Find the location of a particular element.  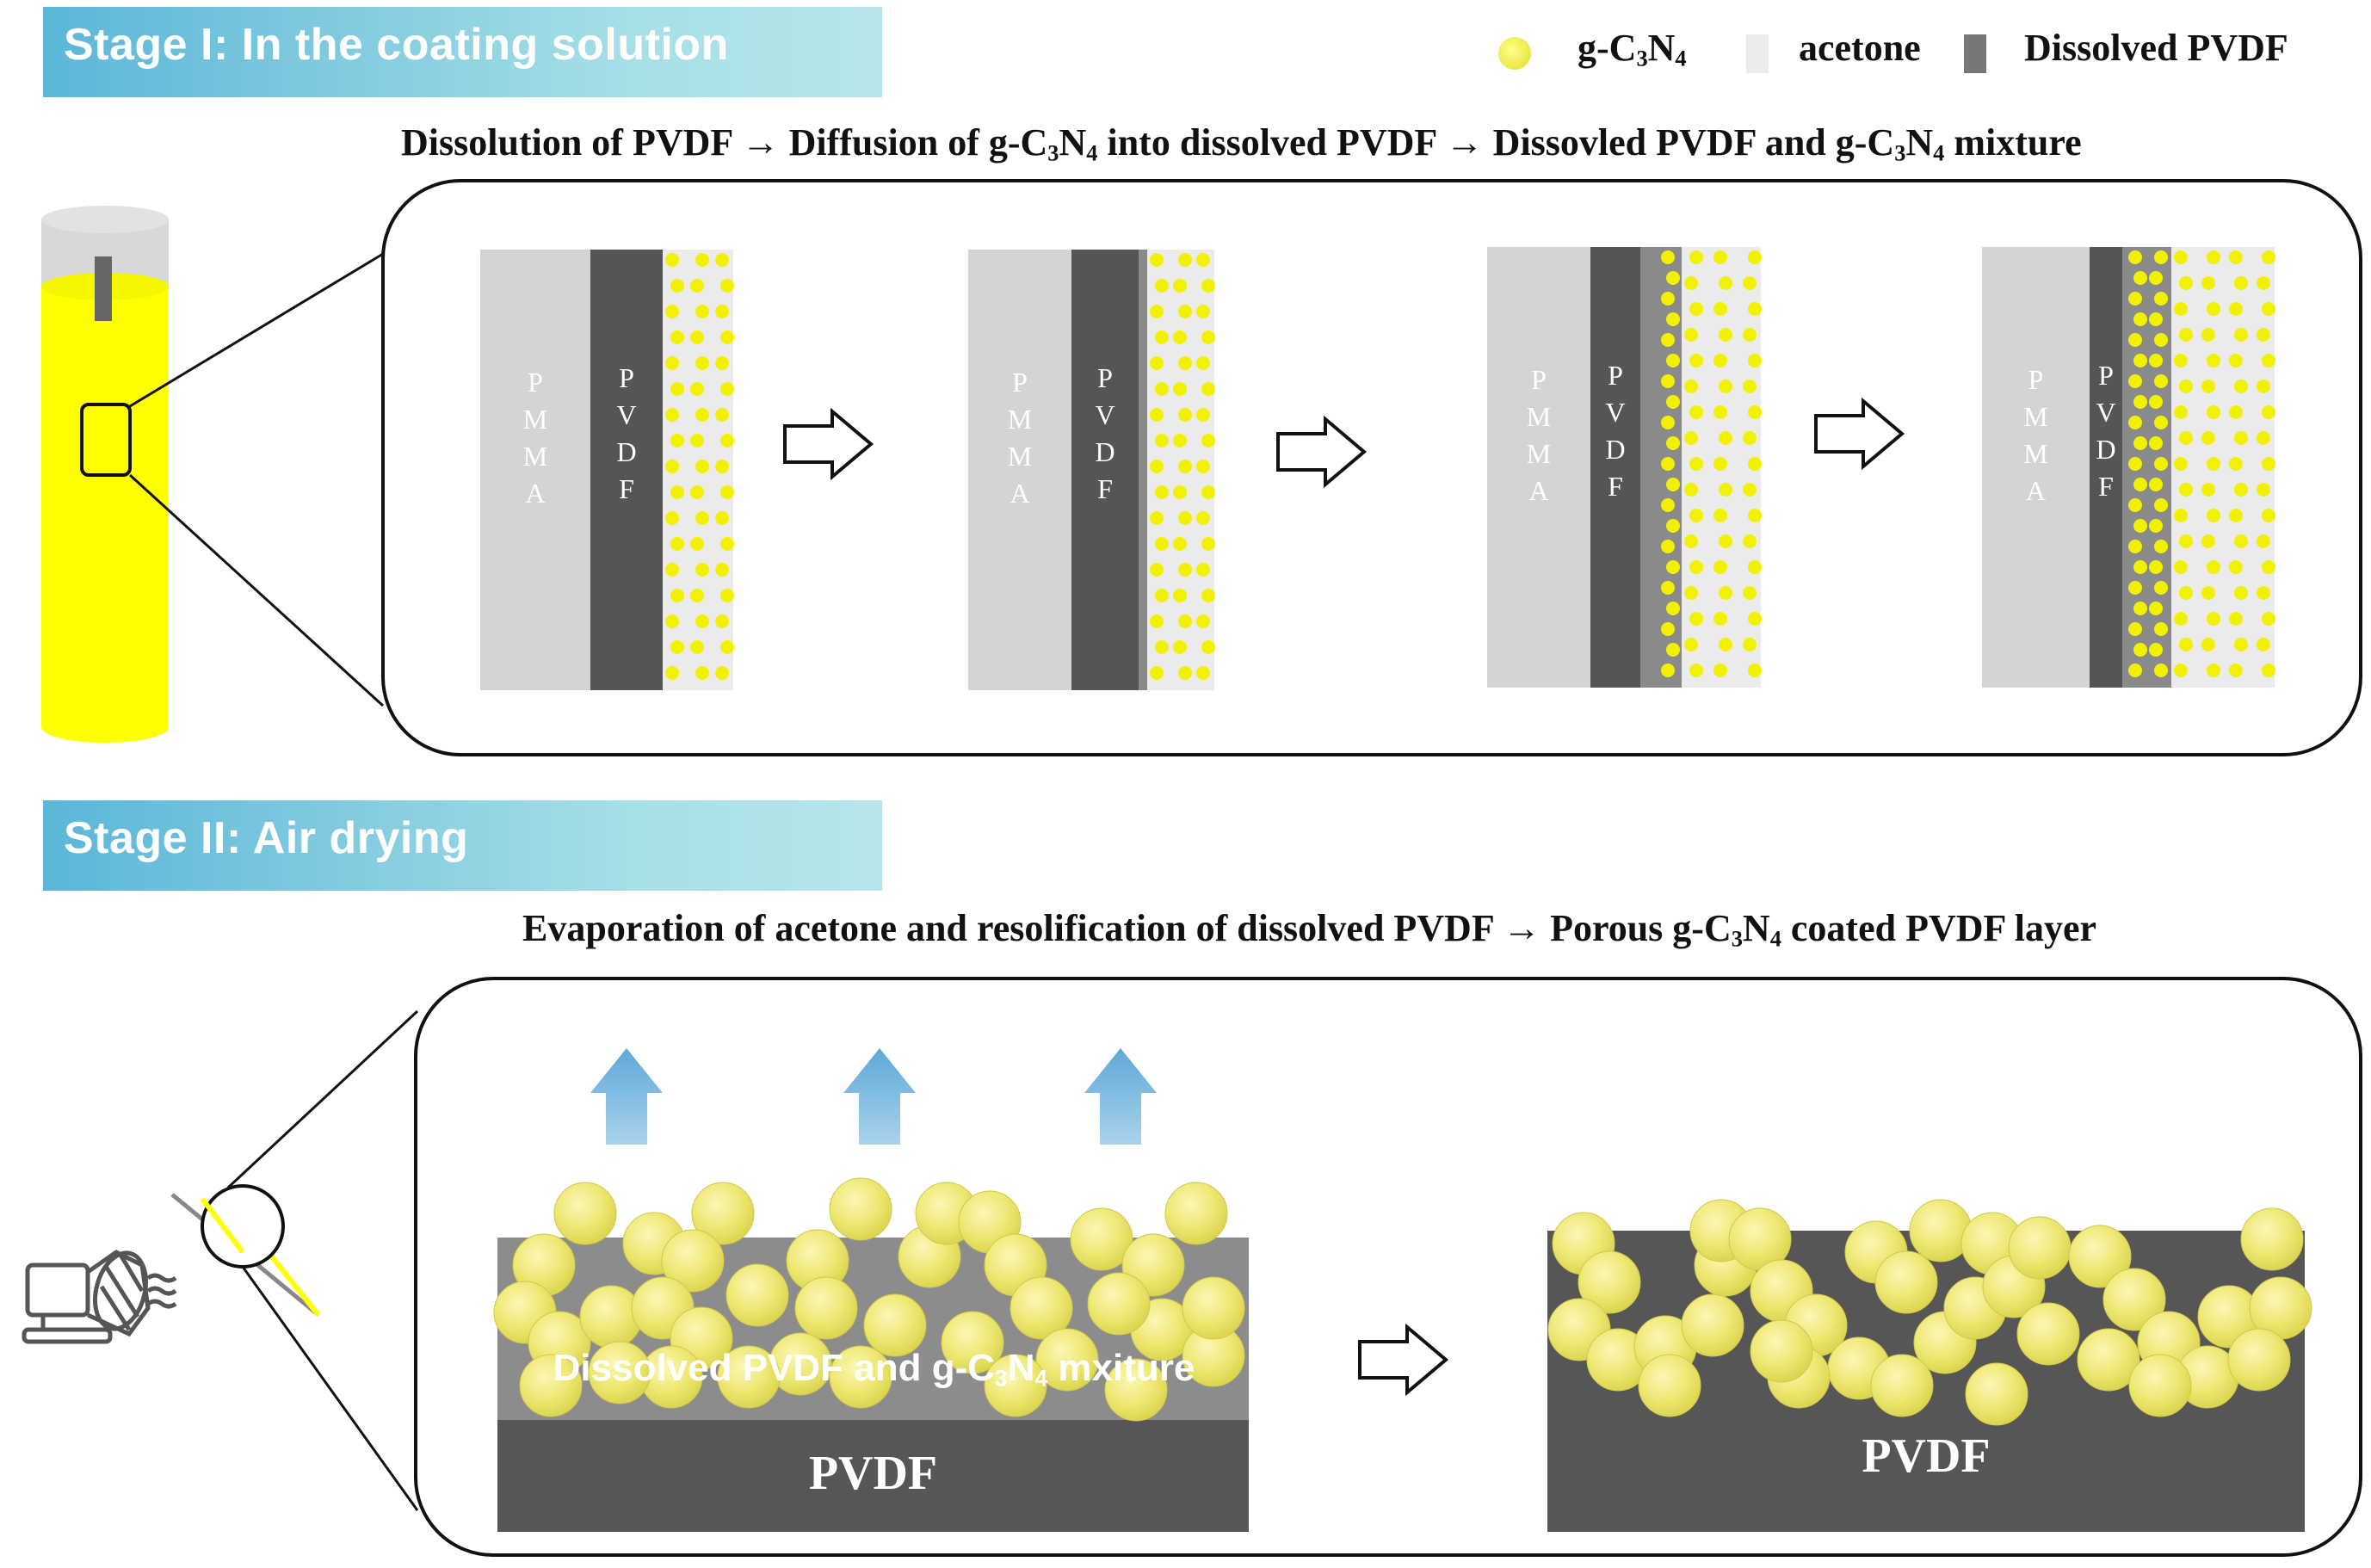

acetone-layer is located at coordinates (2223, 468).